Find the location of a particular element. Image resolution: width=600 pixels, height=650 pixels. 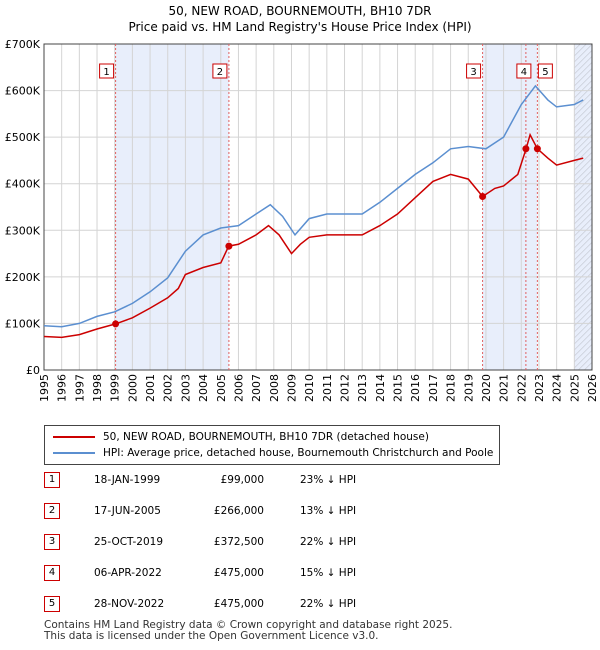

x-tick-label: 1999 is located at coordinates (115, 388).